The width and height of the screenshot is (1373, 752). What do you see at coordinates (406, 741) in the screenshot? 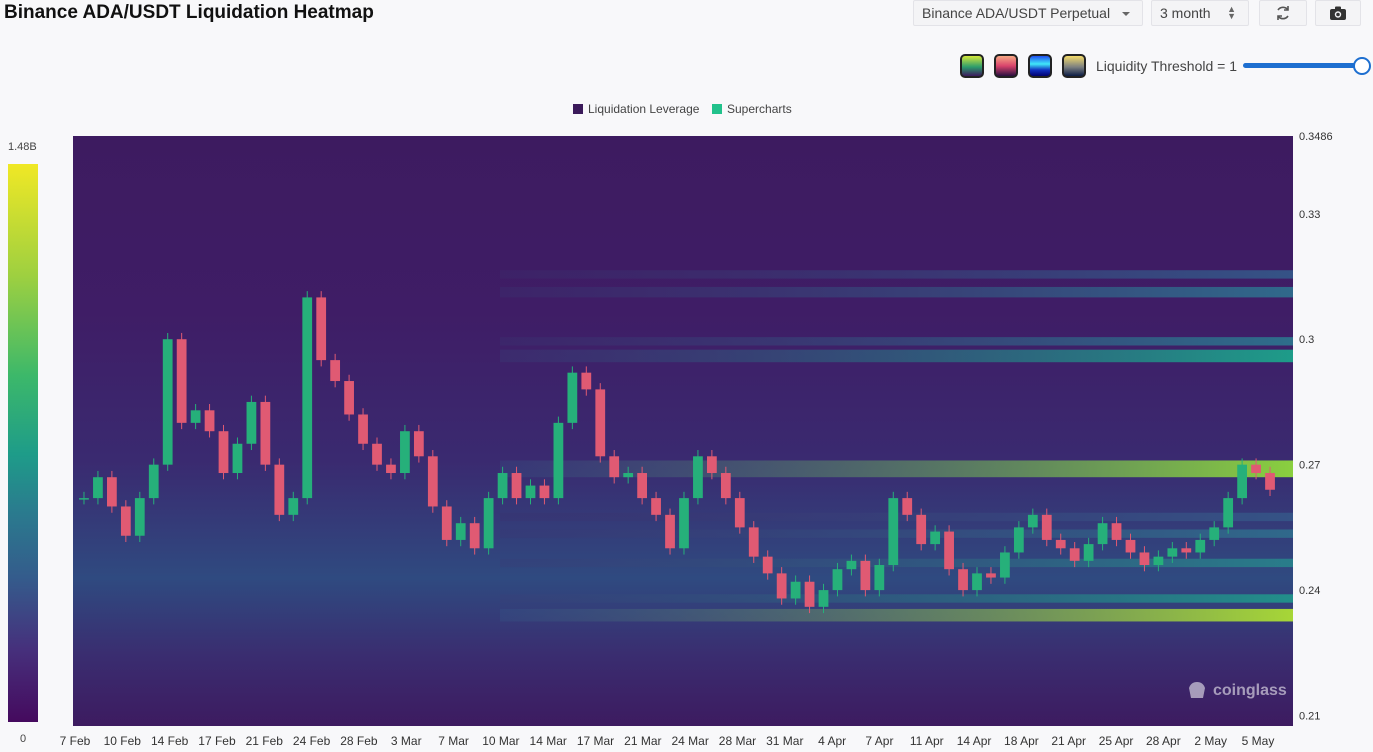
I see `x-tick-label: 3 Mar` at bounding box center [406, 741].